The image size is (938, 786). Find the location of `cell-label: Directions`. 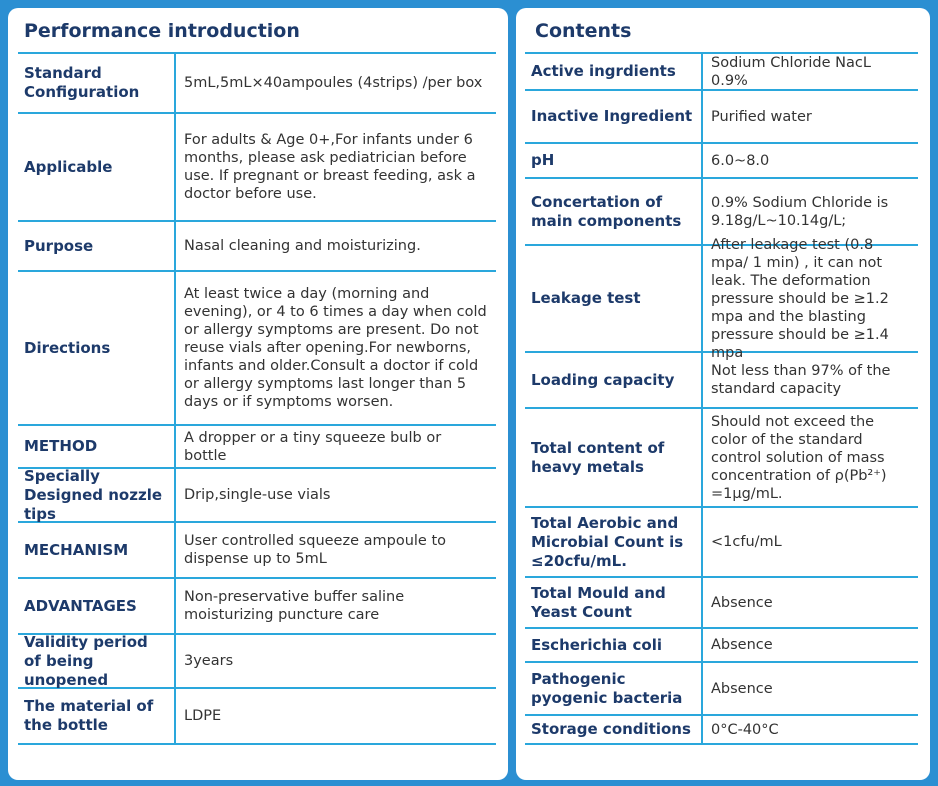

cell-label: Directions is located at coordinates (97, 348).